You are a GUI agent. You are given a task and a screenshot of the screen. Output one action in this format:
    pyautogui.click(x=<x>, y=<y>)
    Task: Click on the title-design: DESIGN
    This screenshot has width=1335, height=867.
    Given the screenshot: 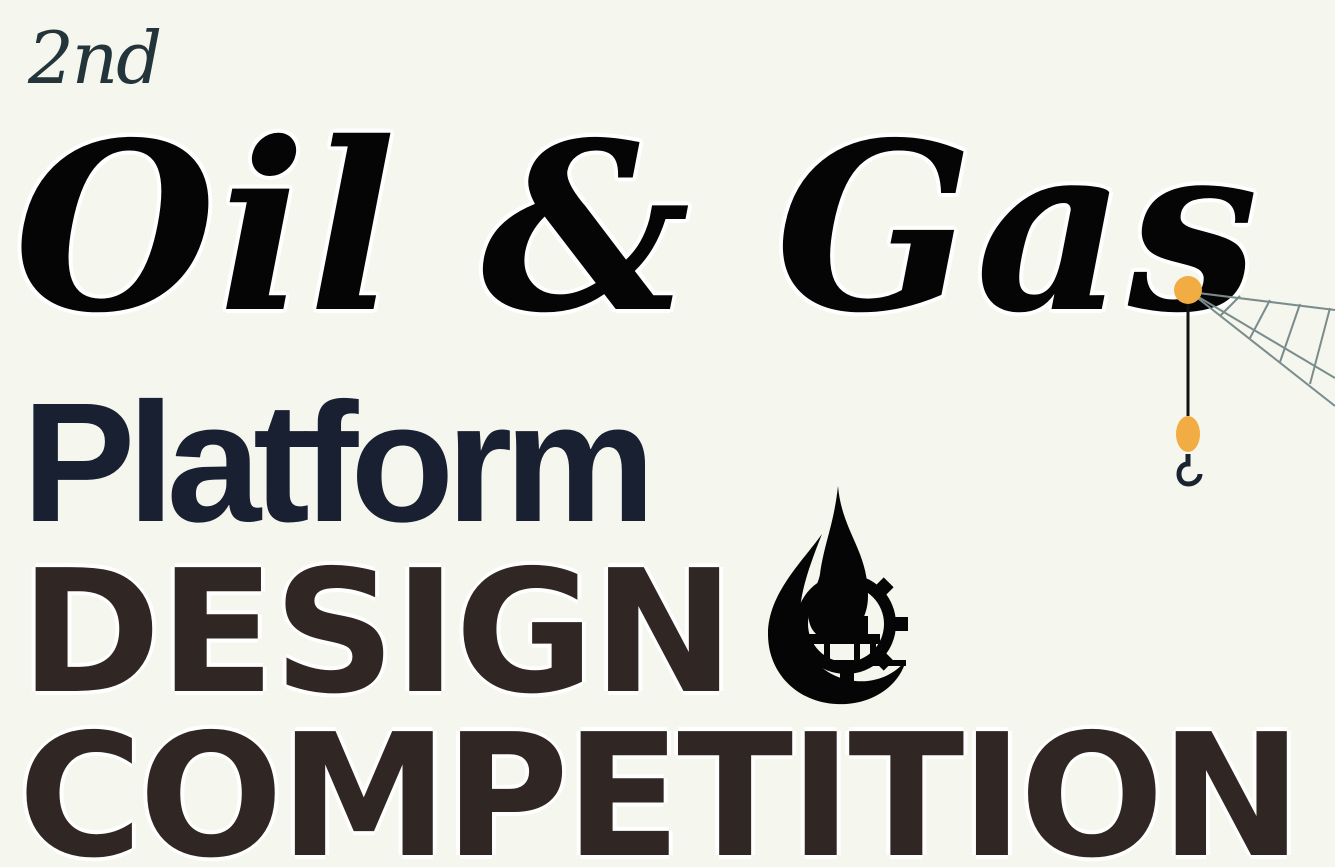 What is the action you would take?
    pyautogui.click(x=377, y=633)
    